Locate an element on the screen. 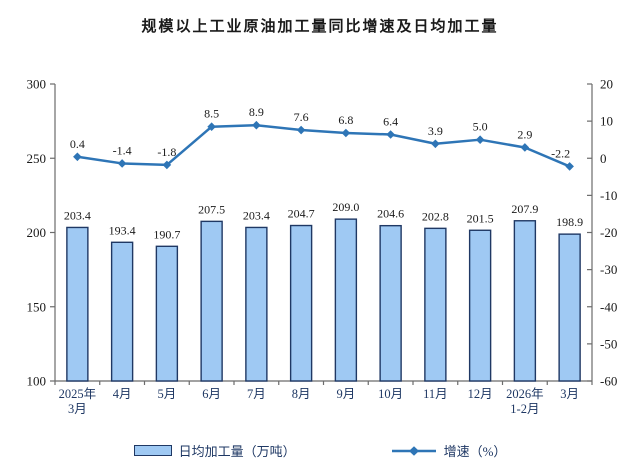 Image resolution: width=640 pixels, height=473 pixels. right-axis-label: -40 is located at coordinates (608, 306).